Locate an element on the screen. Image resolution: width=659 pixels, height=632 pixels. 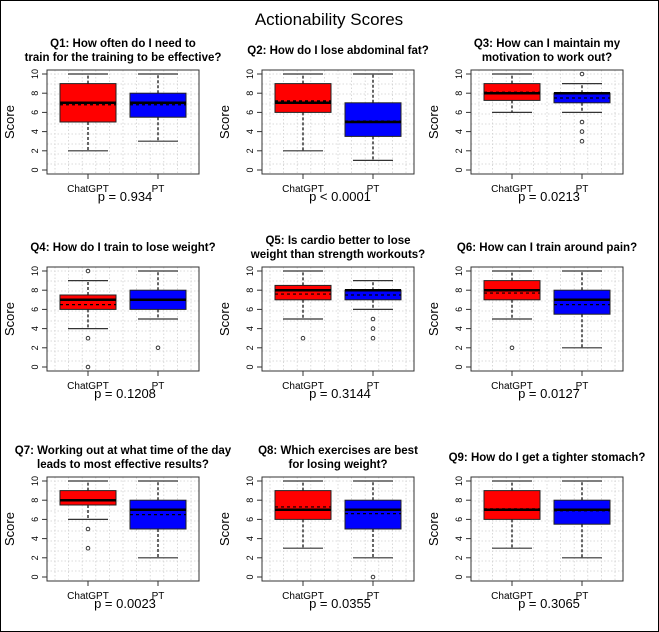
panel-title-line: Q3: How can I maintain my is located at coordinates (547, 44).